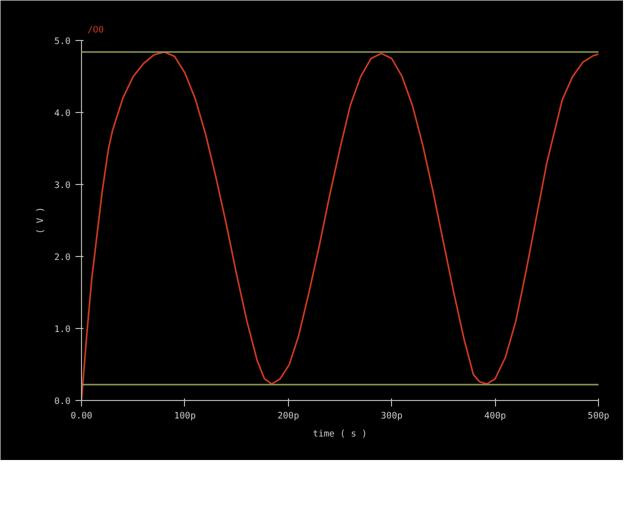 Image resolution: width=627 pixels, height=529 pixels. I want to click on x-tick-label: 200p, so click(288, 417).